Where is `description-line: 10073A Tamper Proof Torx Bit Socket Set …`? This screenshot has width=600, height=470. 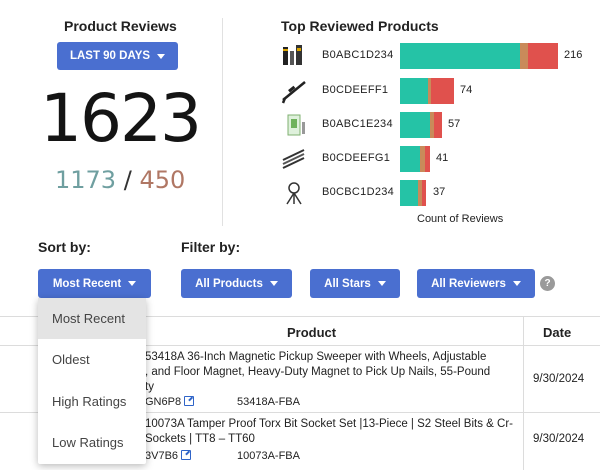 description-line: 10073A Tamper Proof Torx Bit Socket Set … is located at coordinates (329, 424).